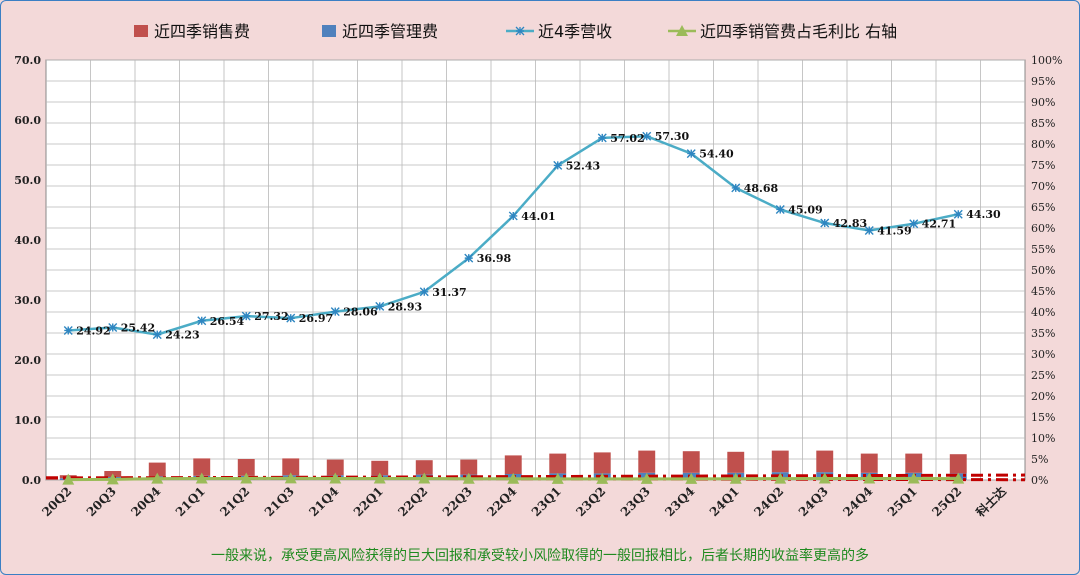  Describe the element at coordinates (1043, 165) in the screenshot. I see `y2-tick-label: 75%` at that location.